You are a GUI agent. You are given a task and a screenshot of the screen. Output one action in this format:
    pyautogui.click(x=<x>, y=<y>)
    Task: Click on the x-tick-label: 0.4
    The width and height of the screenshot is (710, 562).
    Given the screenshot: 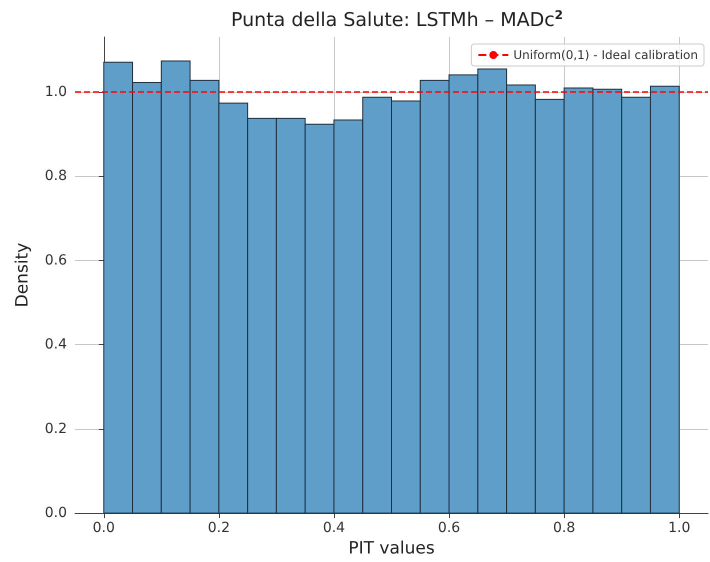 What is the action you would take?
    pyautogui.click(x=334, y=528)
    